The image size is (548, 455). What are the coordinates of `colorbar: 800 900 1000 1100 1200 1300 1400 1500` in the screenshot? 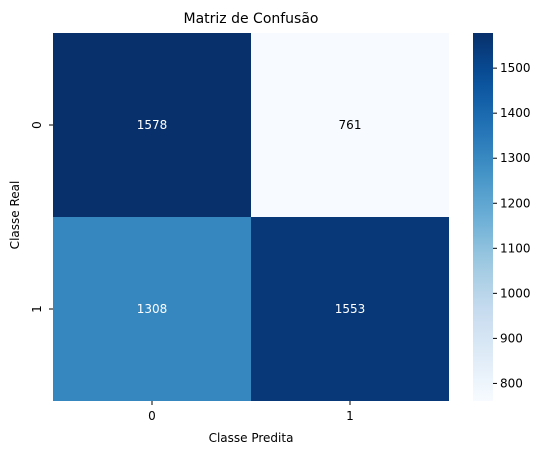 It's located at (502, 217).